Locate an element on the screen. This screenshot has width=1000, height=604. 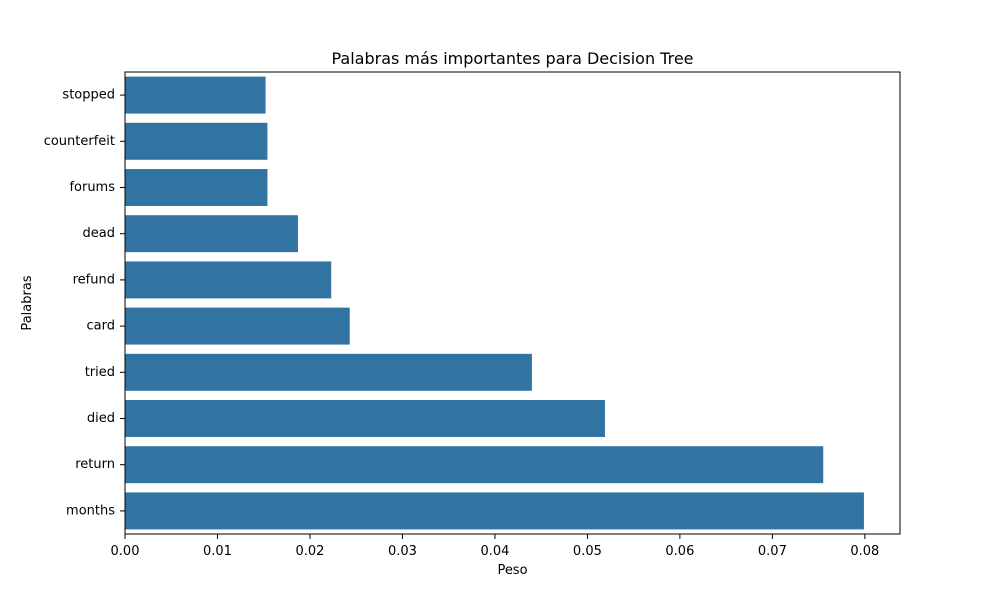
x-axis-label: Peso is located at coordinates (512, 570).